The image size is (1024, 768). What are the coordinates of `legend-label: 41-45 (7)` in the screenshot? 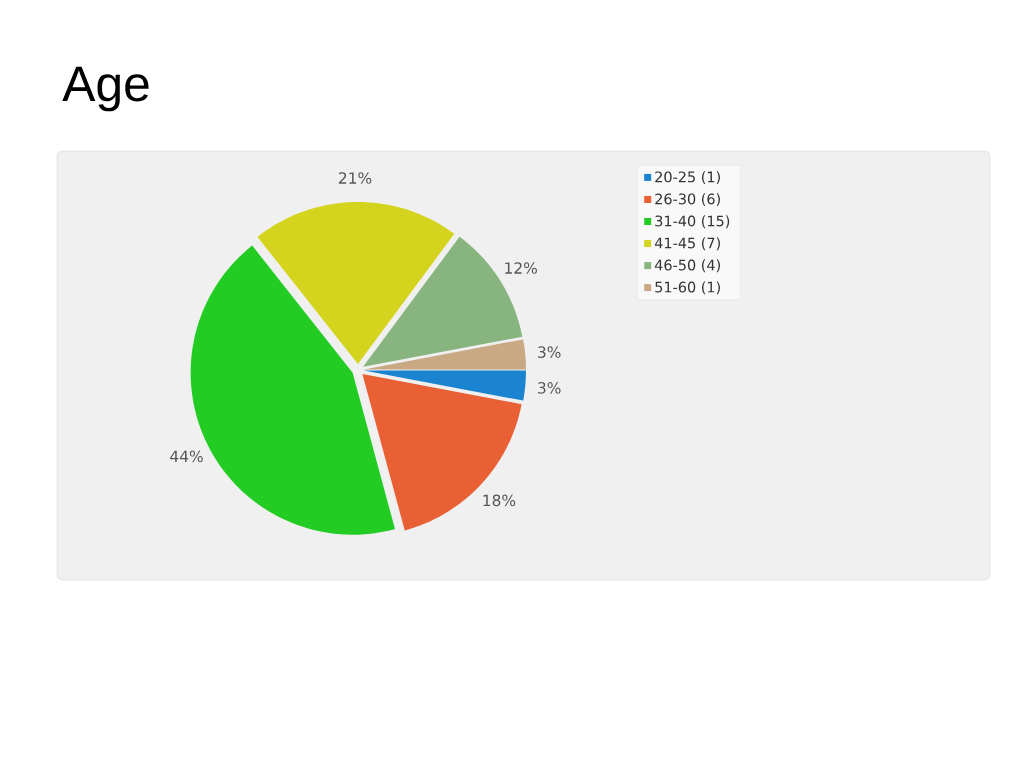 It's located at (687, 244).